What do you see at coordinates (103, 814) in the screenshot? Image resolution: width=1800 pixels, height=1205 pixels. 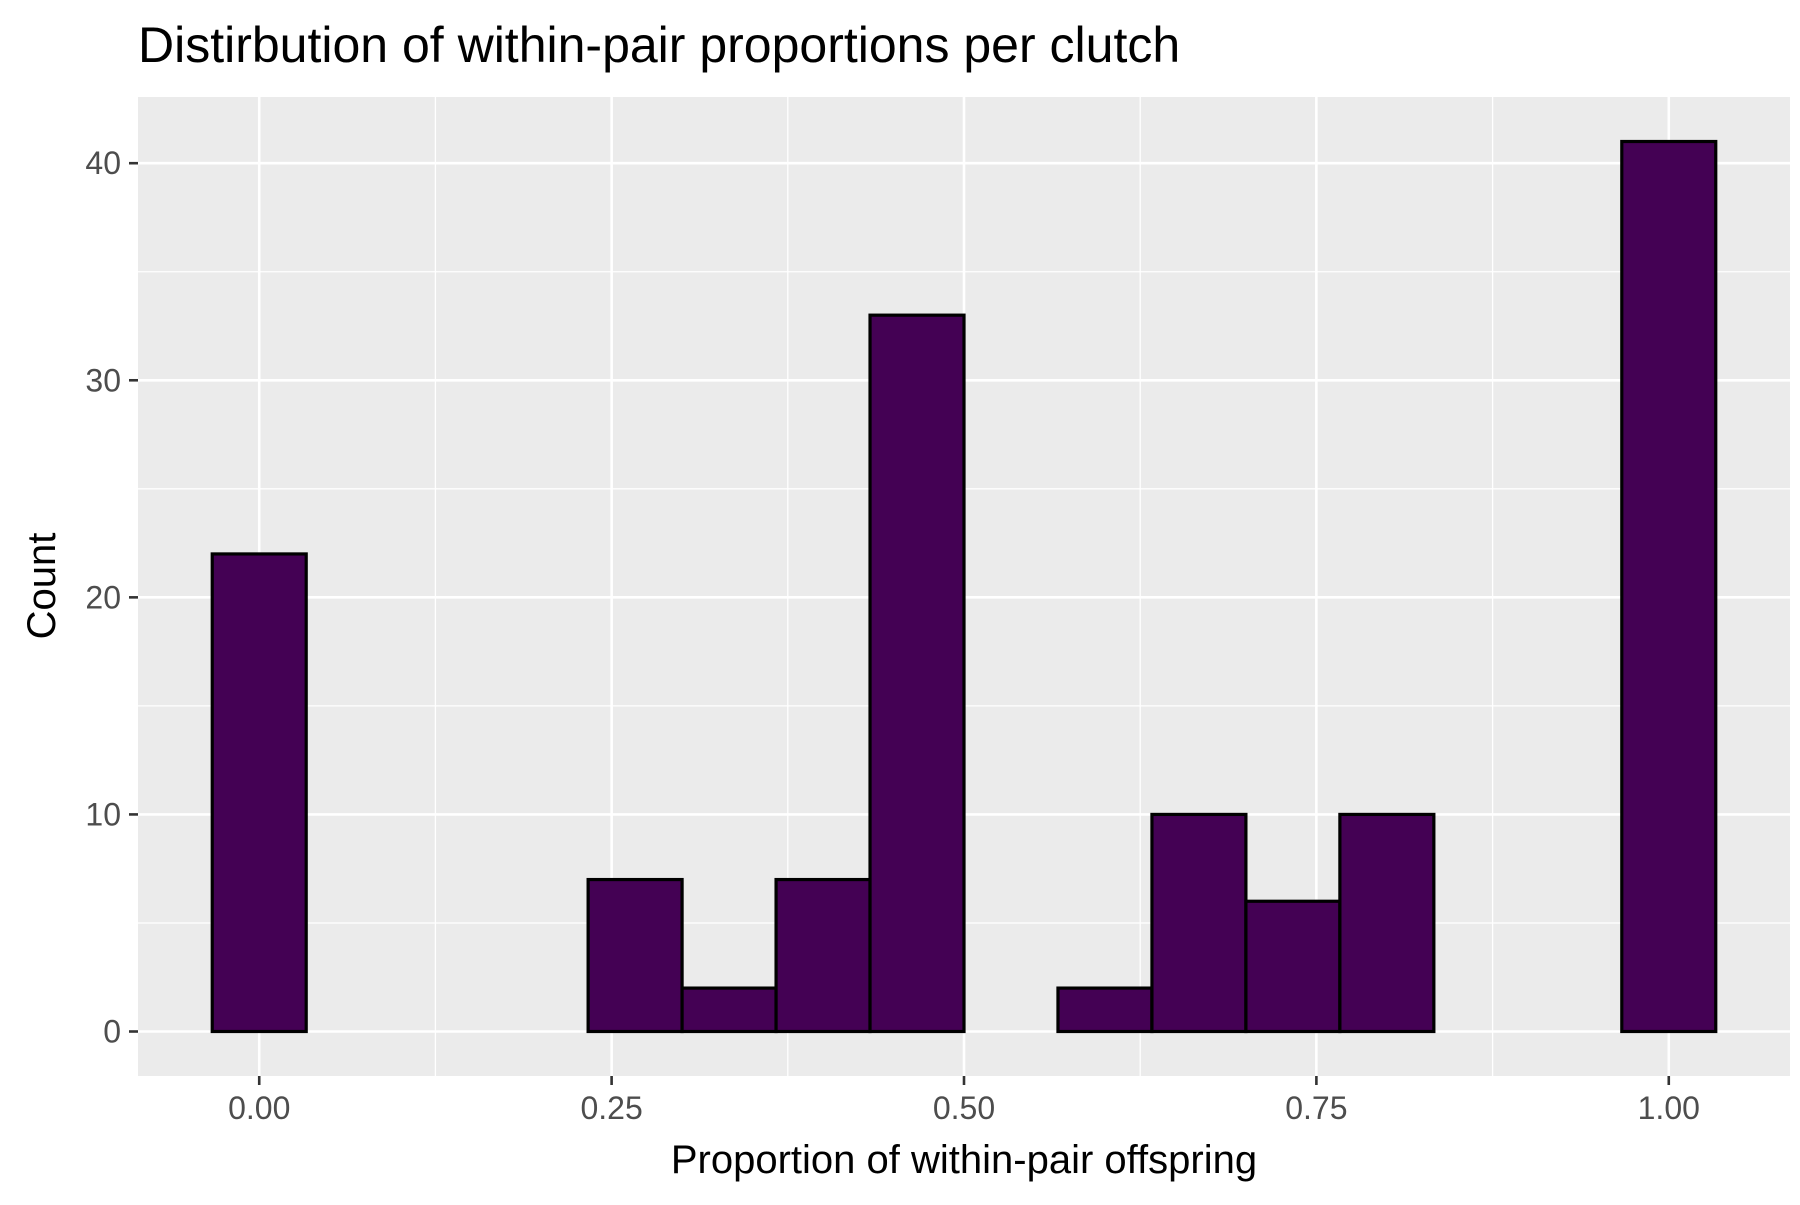 I see `y-tick-label: 10` at bounding box center [103, 814].